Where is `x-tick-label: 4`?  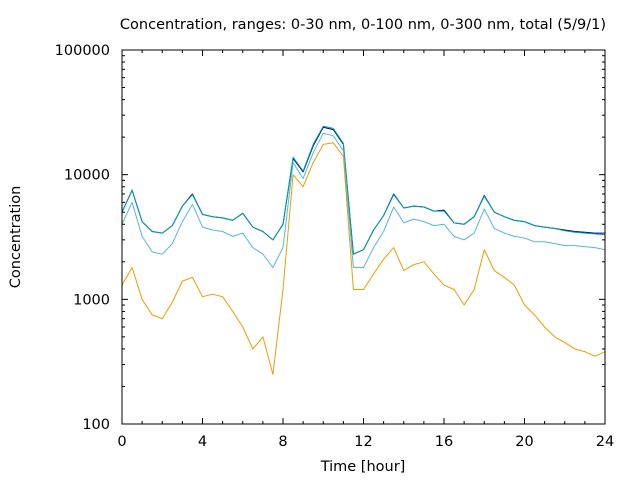 x-tick-label: 4 is located at coordinates (202, 442).